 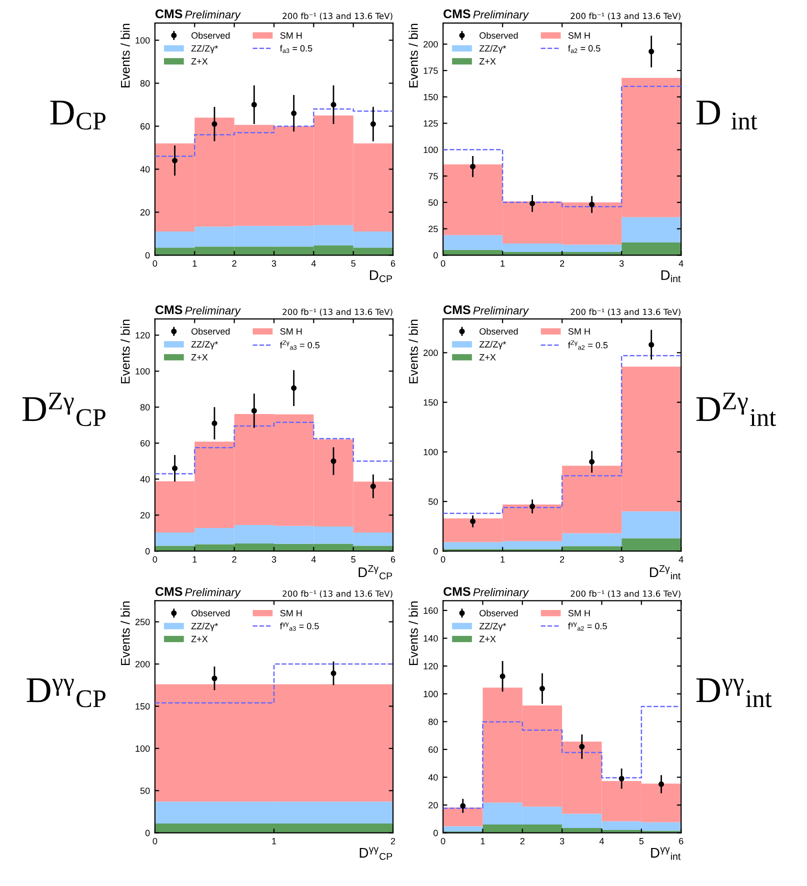 What do you see at coordinates (393, 263) in the screenshot?
I see `x-tick-label: 6` at bounding box center [393, 263].